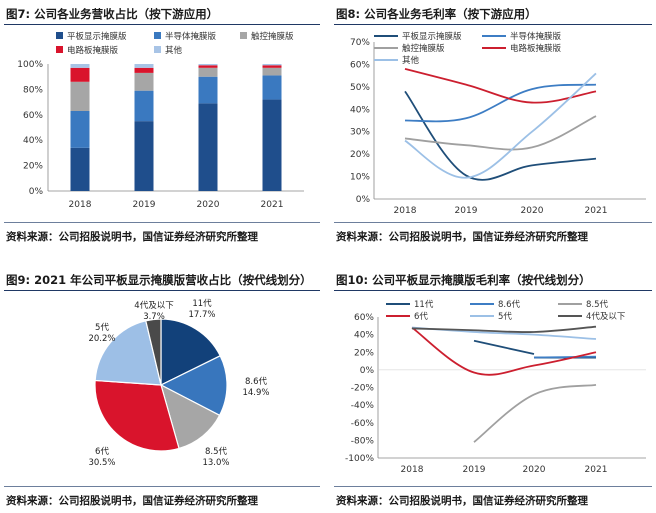 Image resolution: width=656 pixels, height=513 pixels. What do you see at coordinates (162, 222) in the screenshot?
I see `source-rule-fig7` at bounding box center [162, 222].